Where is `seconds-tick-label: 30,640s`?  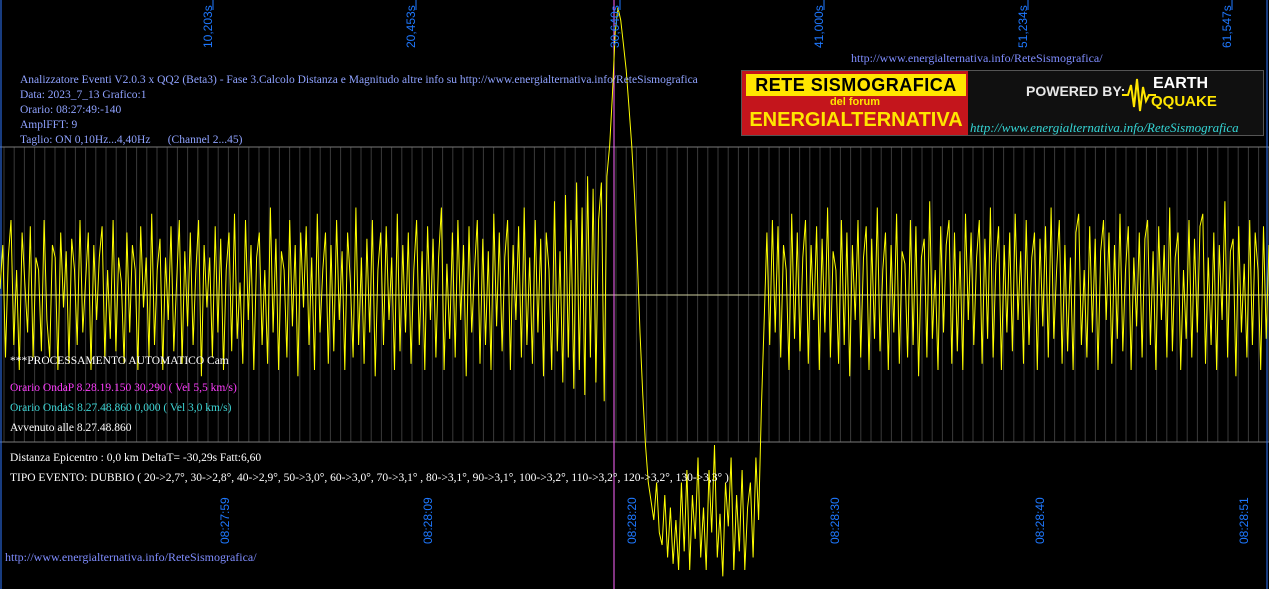
seconds-tick-label: 30,640s is located at coordinates (615, 26).